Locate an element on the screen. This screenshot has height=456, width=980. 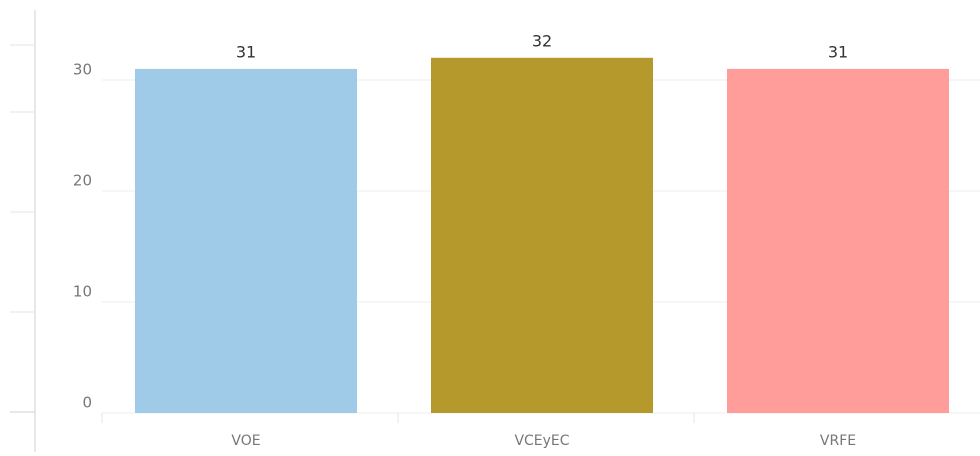
y-tick-label: 10 is located at coordinates (82, 292).